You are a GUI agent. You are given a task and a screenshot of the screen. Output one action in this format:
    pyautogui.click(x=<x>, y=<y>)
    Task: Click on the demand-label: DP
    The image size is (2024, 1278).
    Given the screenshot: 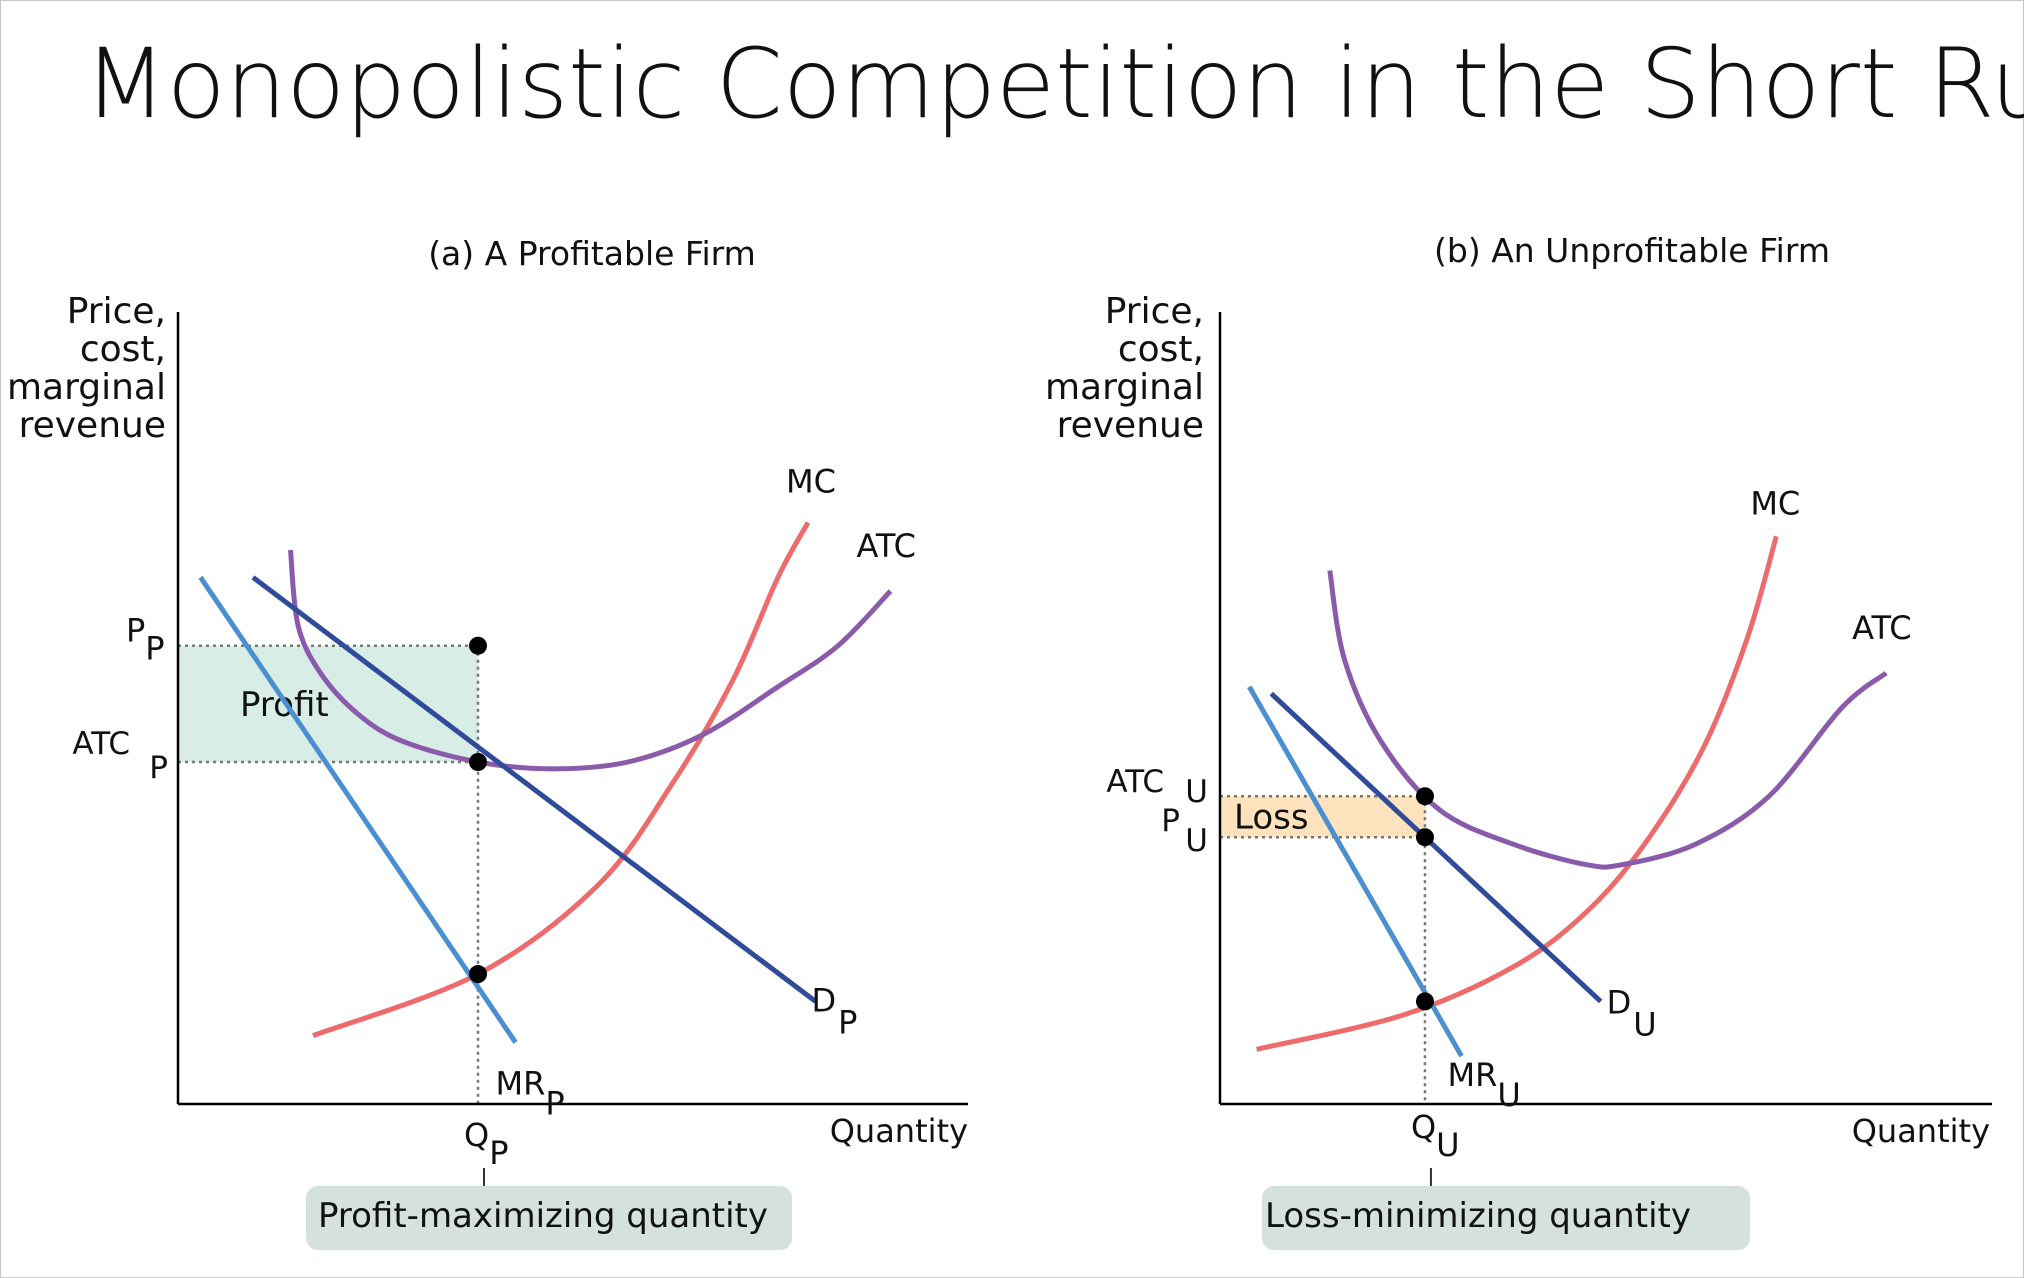 What is the action you would take?
    pyautogui.click(x=835, y=1011)
    